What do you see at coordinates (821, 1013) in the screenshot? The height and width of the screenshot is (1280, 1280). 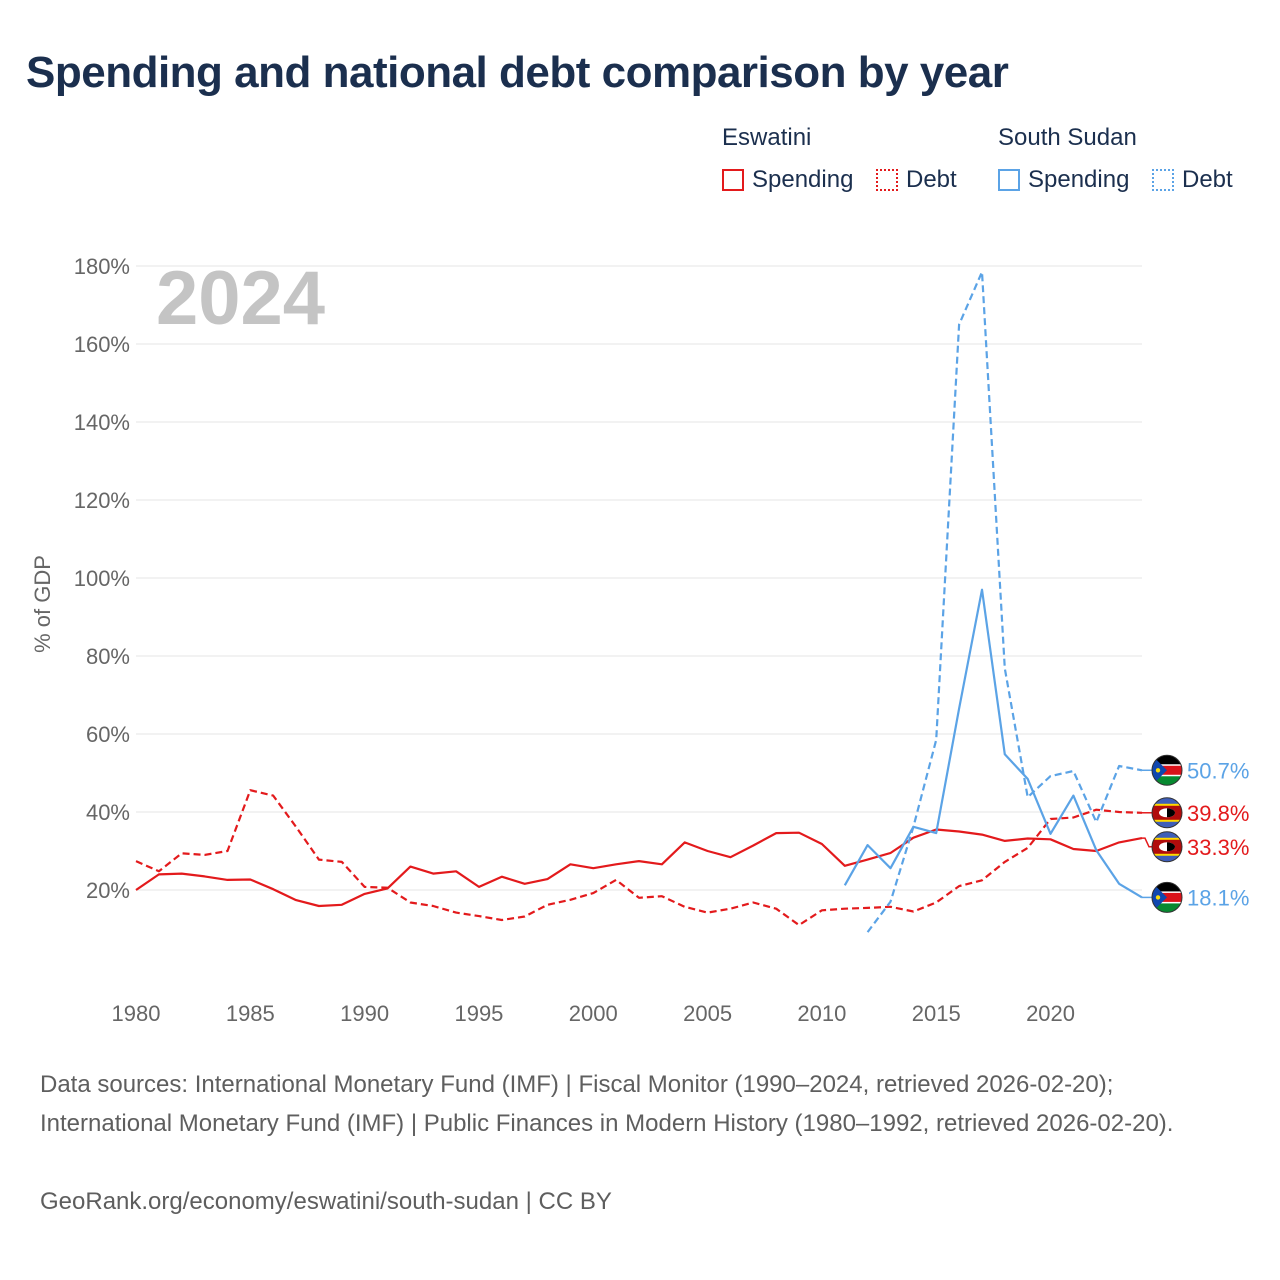 I see `x-tick-label: 2010` at bounding box center [821, 1013].